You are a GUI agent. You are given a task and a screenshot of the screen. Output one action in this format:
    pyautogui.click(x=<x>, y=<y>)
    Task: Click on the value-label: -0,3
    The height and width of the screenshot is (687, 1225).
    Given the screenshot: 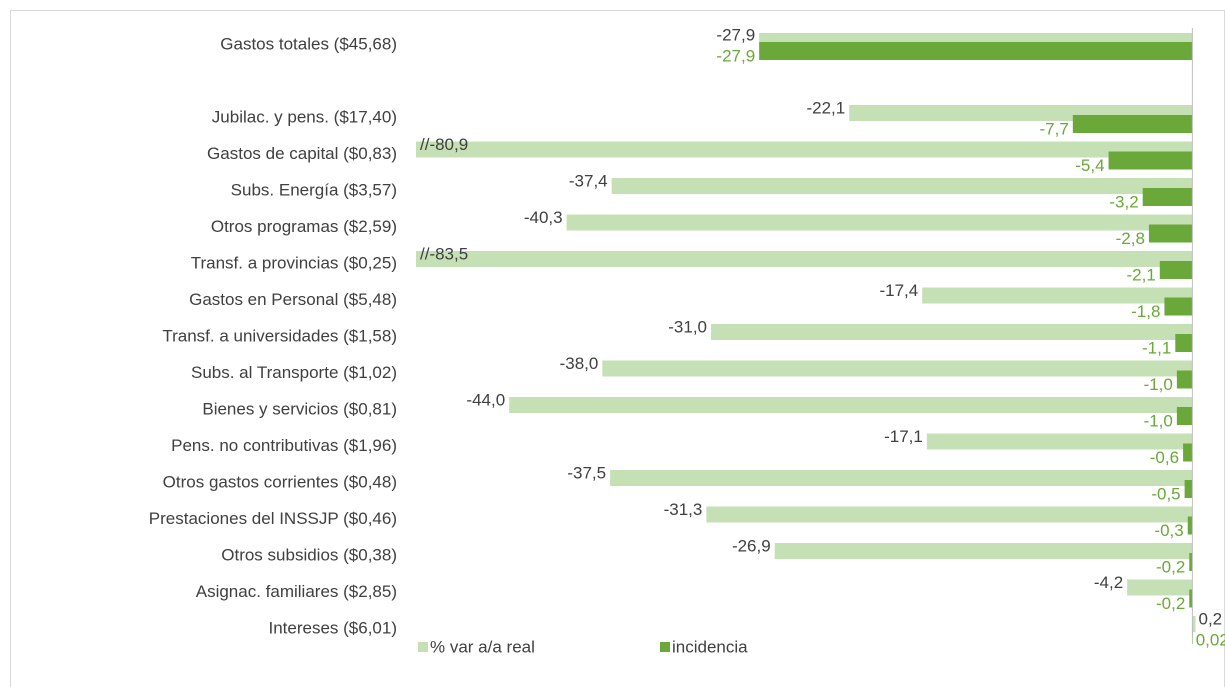 What is the action you would take?
    pyautogui.click(x=1168, y=530)
    